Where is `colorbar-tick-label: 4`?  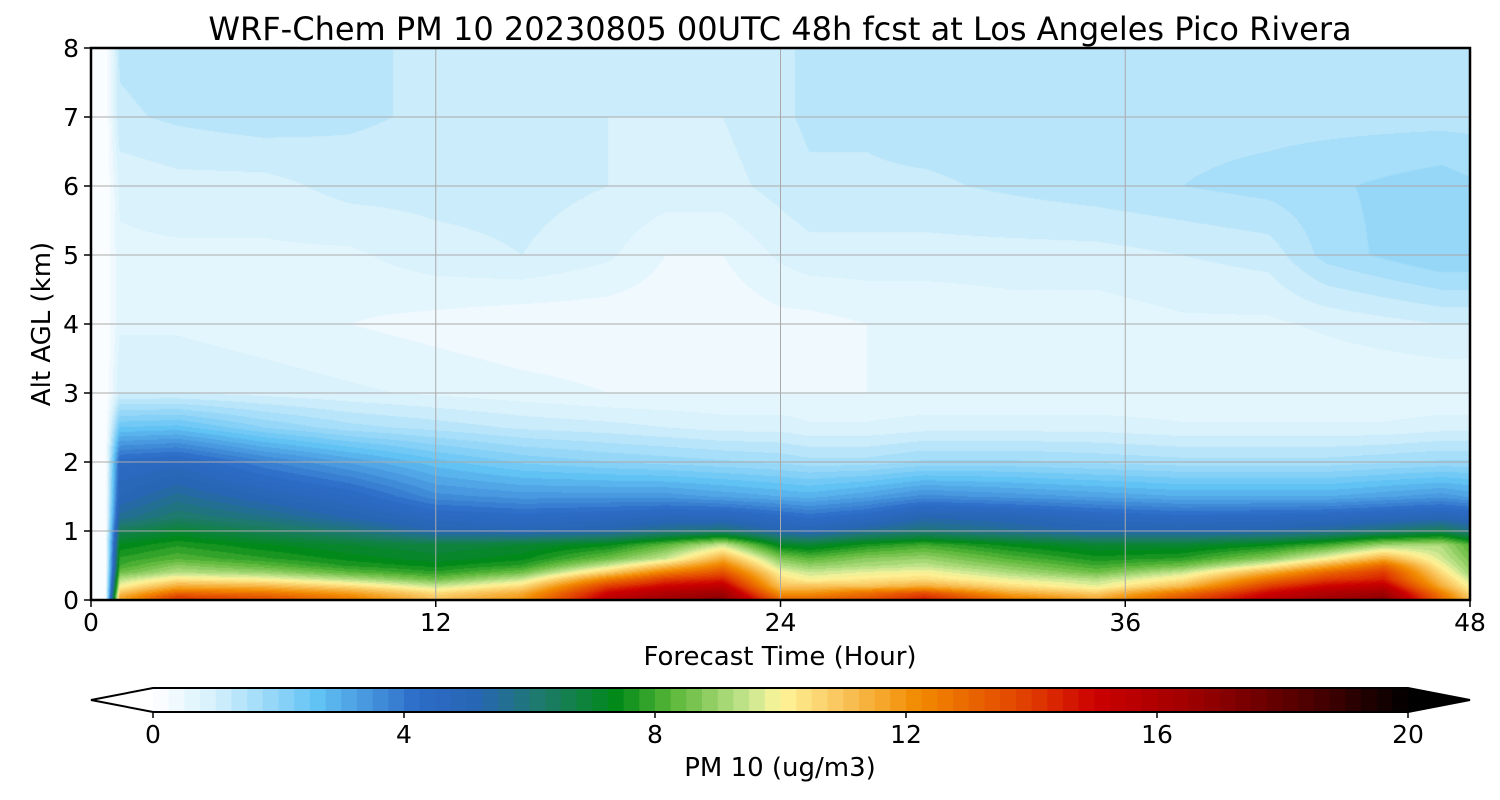 colorbar-tick-label: 4 is located at coordinates (404, 734).